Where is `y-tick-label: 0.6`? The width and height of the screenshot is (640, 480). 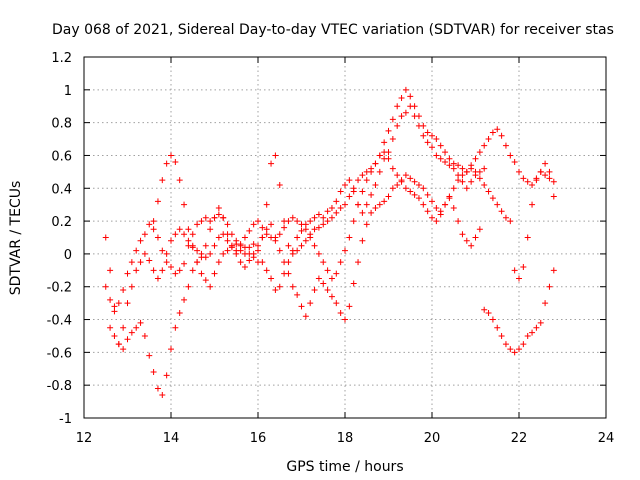
y-tick-label: 0.6 is located at coordinates (61, 156).